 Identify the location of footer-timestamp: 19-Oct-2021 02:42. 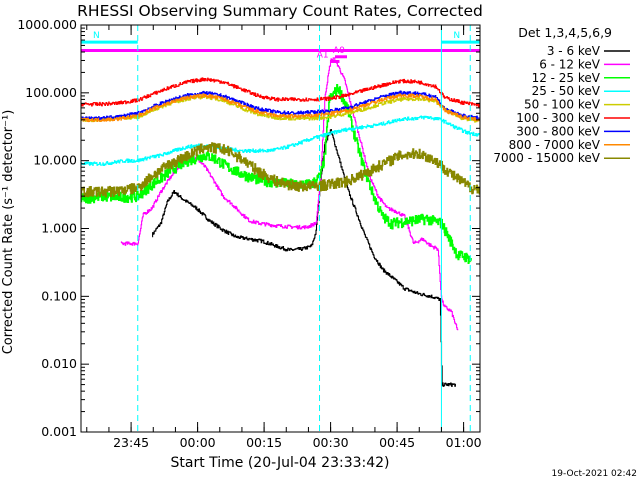
(594, 474).